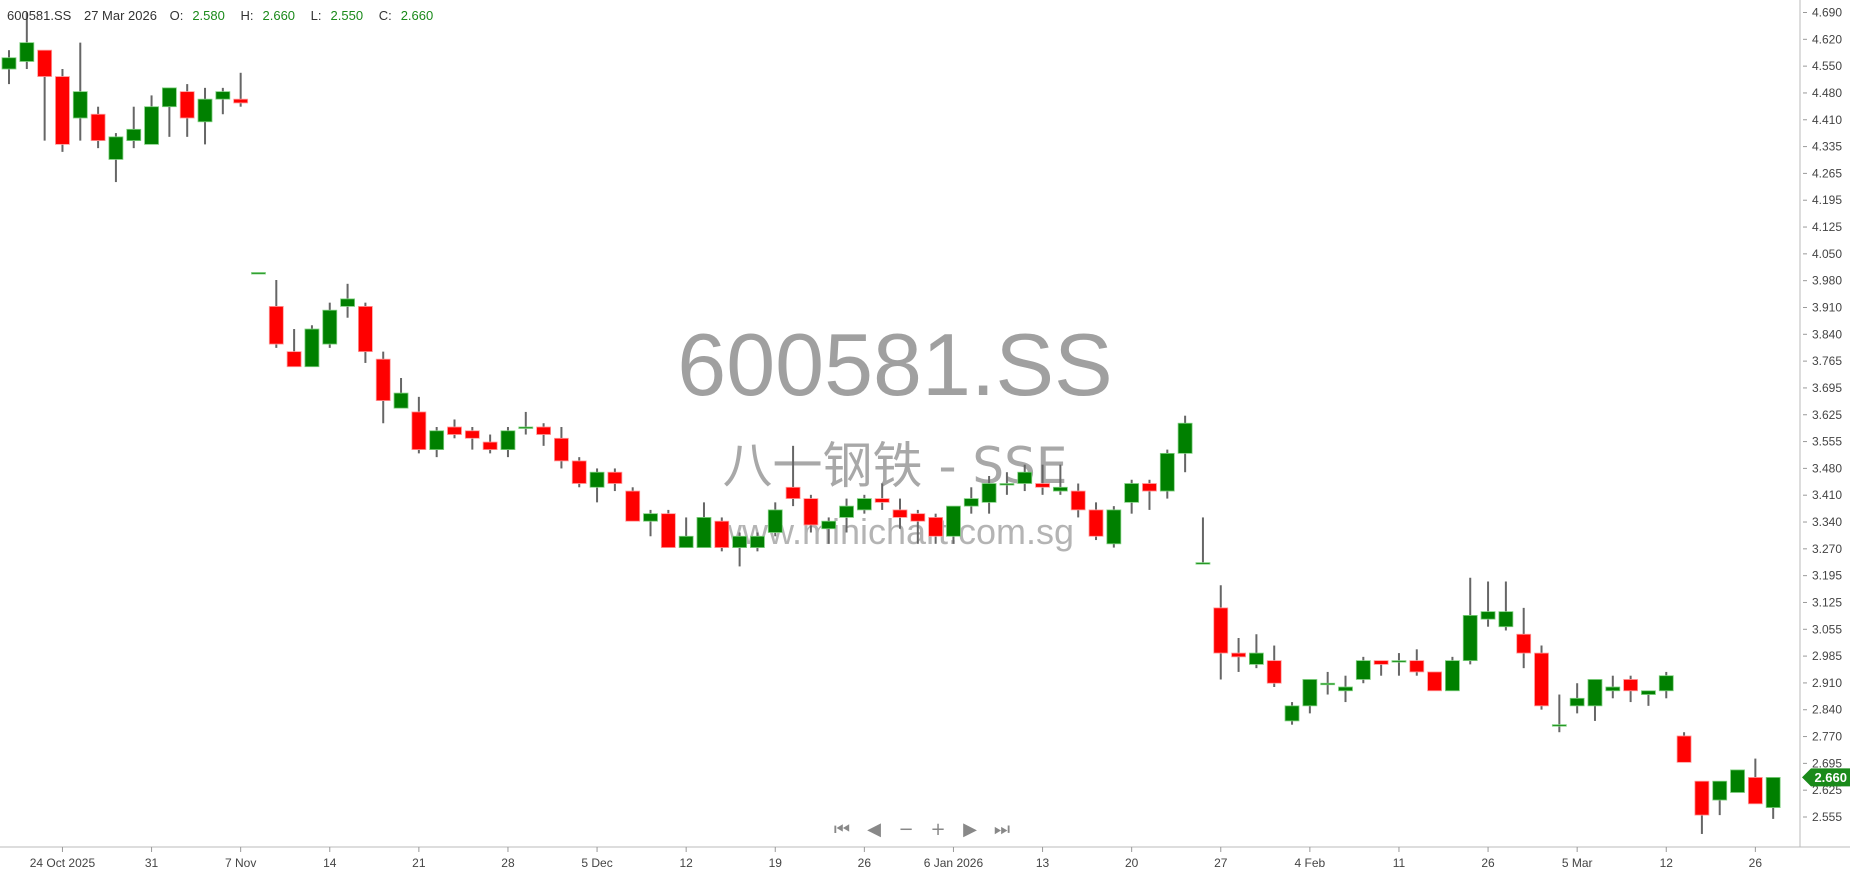 The image size is (1850, 874). Describe the element at coordinates (1827, 93) in the screenshot. I see `y-tick-label: 4.480` at that location.